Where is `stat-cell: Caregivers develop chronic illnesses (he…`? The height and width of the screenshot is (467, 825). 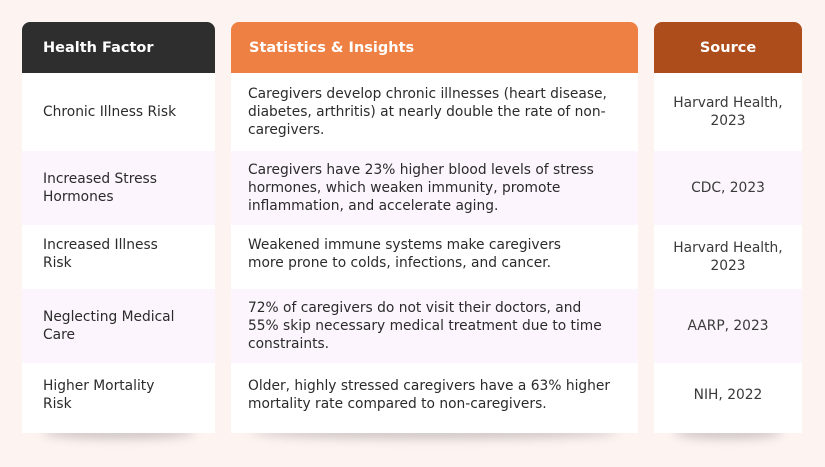
stat-cell: Caregivers develop chronic illnesses (he… is located at coordinates (427, 112).